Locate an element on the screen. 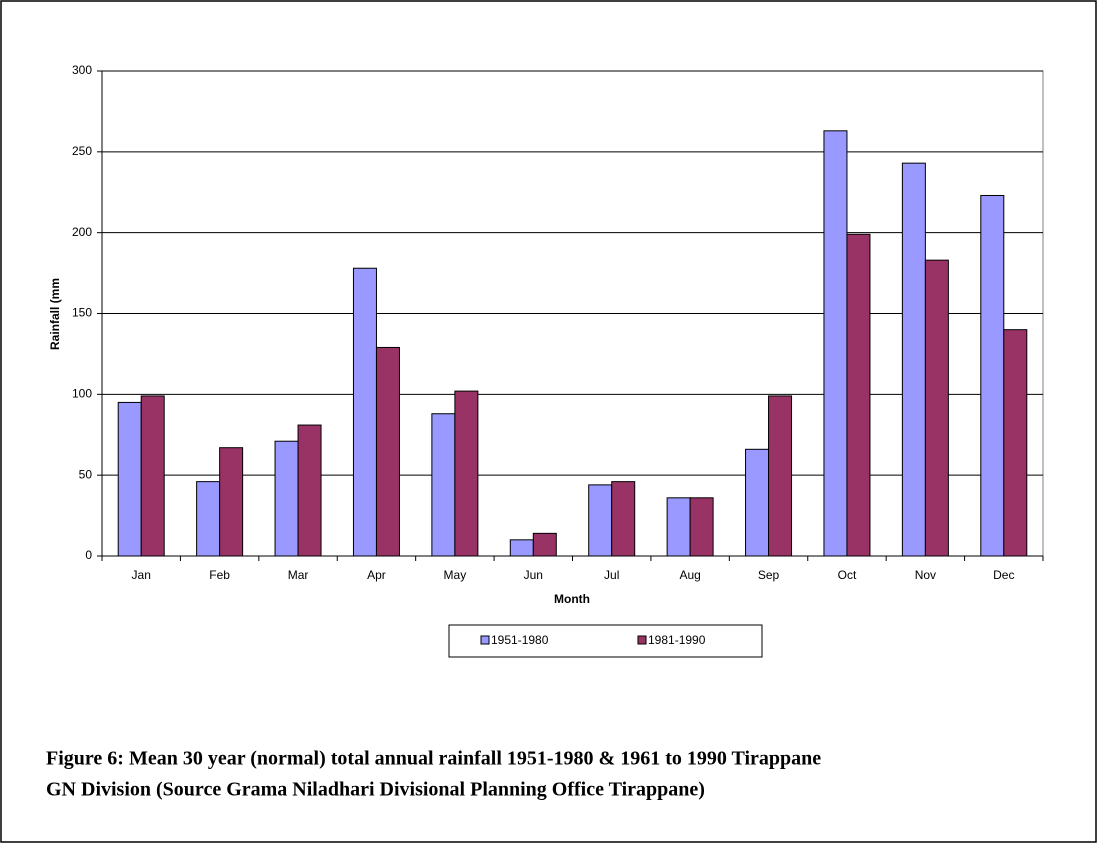  y-tick-label: 200 is located at coordinates (82, 232).